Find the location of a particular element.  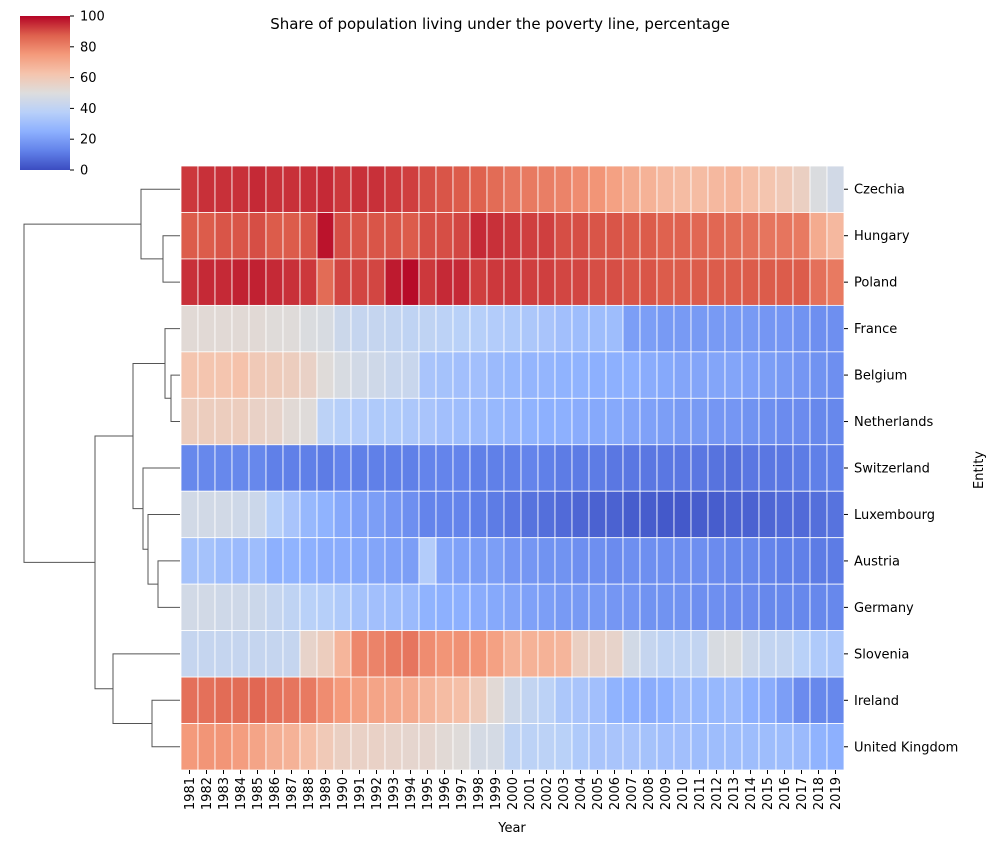

year-label: 1986 is located at coordinates (275, 793).